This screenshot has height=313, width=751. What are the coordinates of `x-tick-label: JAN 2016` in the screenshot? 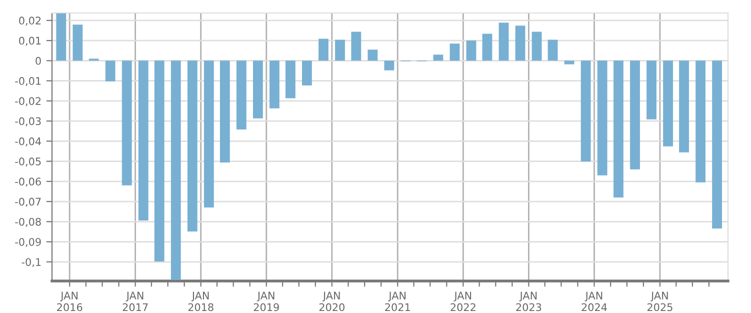 It's located at (69, 302).